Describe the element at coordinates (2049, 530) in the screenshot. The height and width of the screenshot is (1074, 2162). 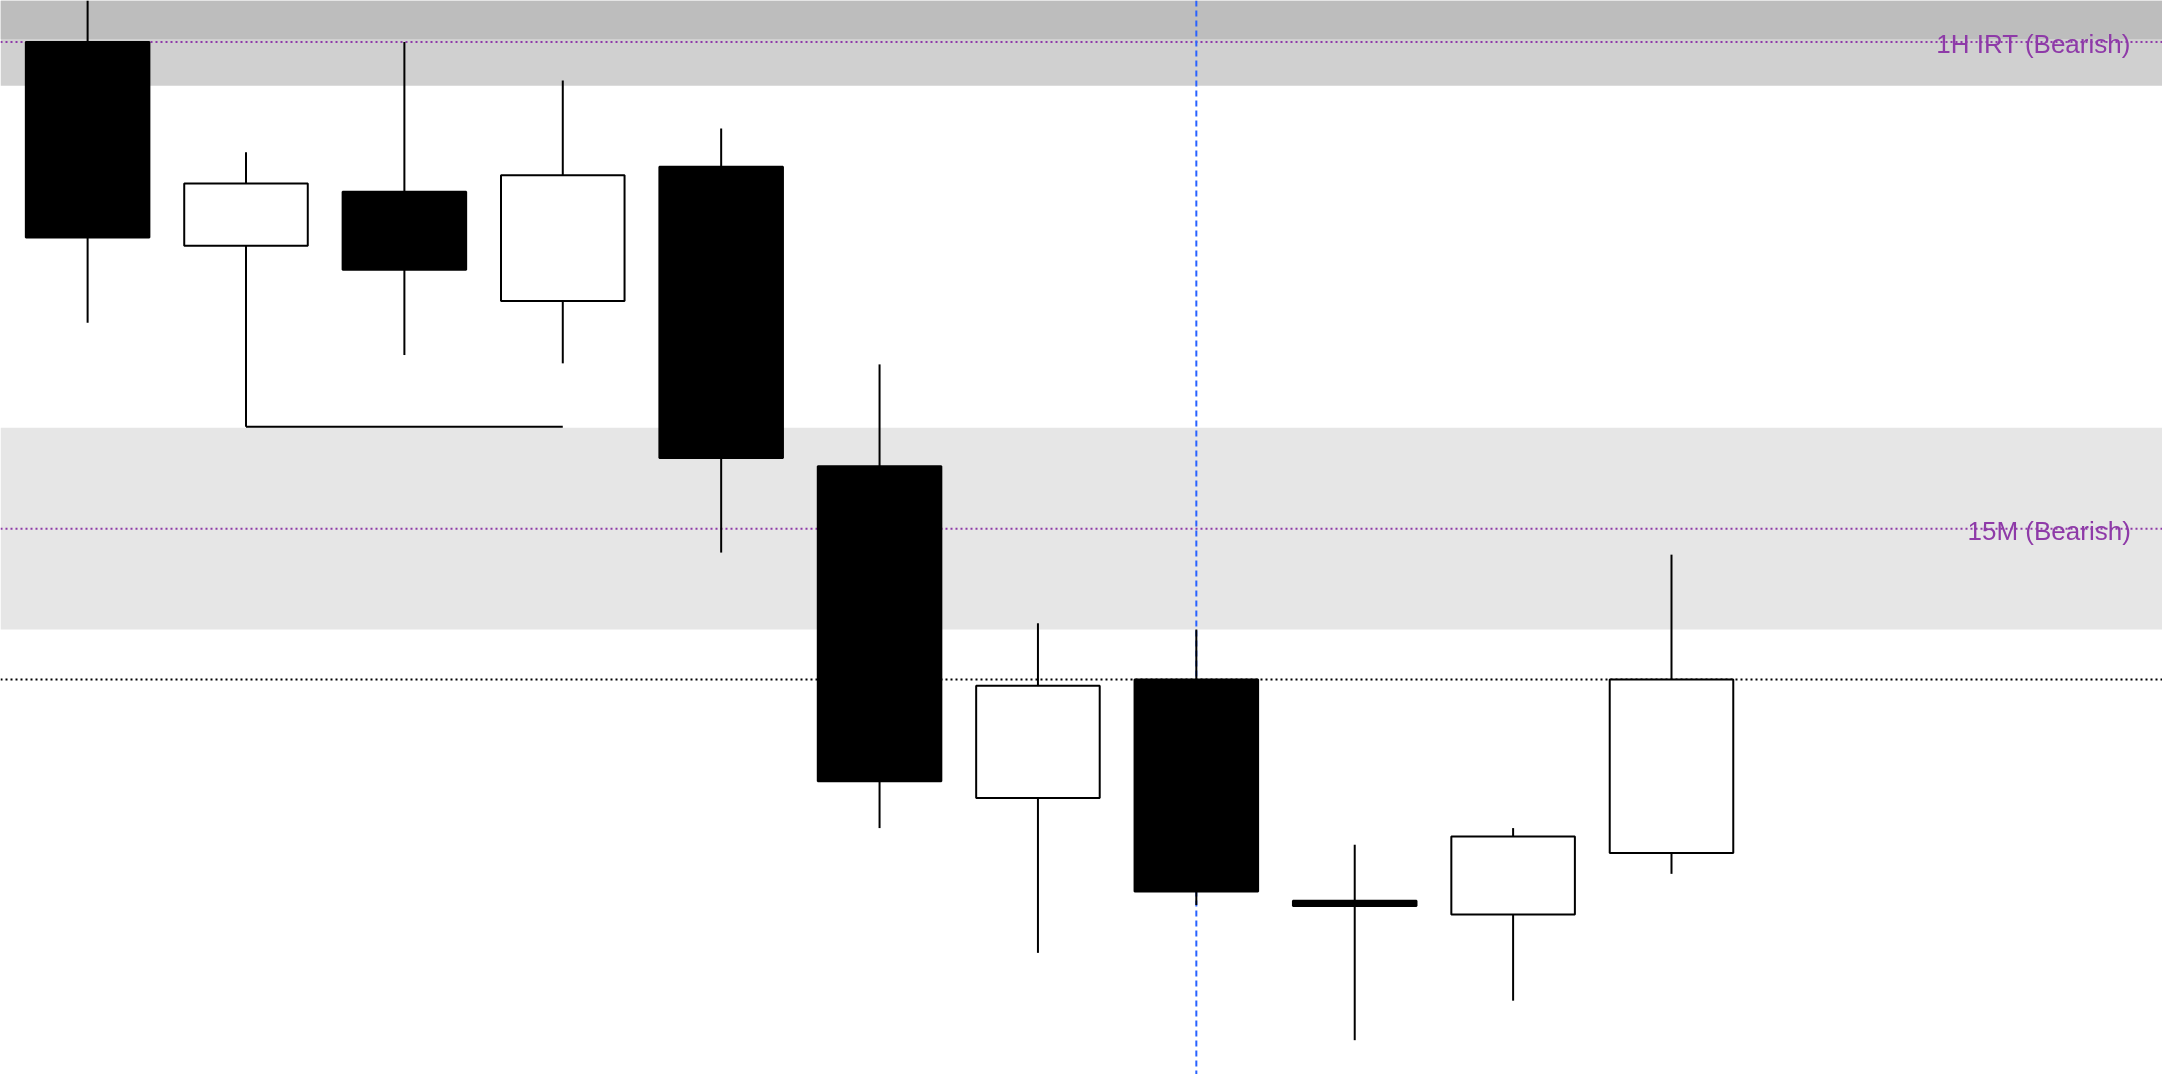
I see `ref-line-label: 15M (Bearish)` at that location.